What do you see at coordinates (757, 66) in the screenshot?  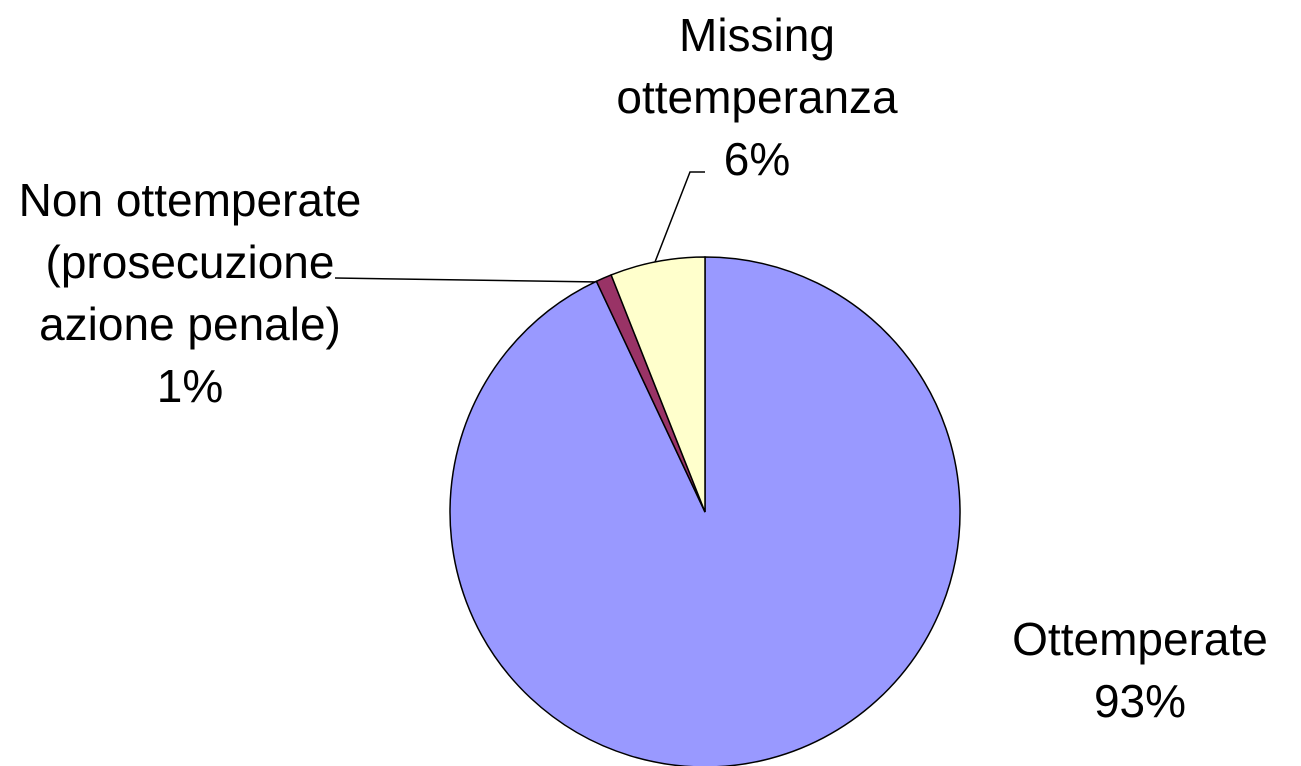 I see `category-label: Missing ottemperanza` at bounding box center [757, 66].